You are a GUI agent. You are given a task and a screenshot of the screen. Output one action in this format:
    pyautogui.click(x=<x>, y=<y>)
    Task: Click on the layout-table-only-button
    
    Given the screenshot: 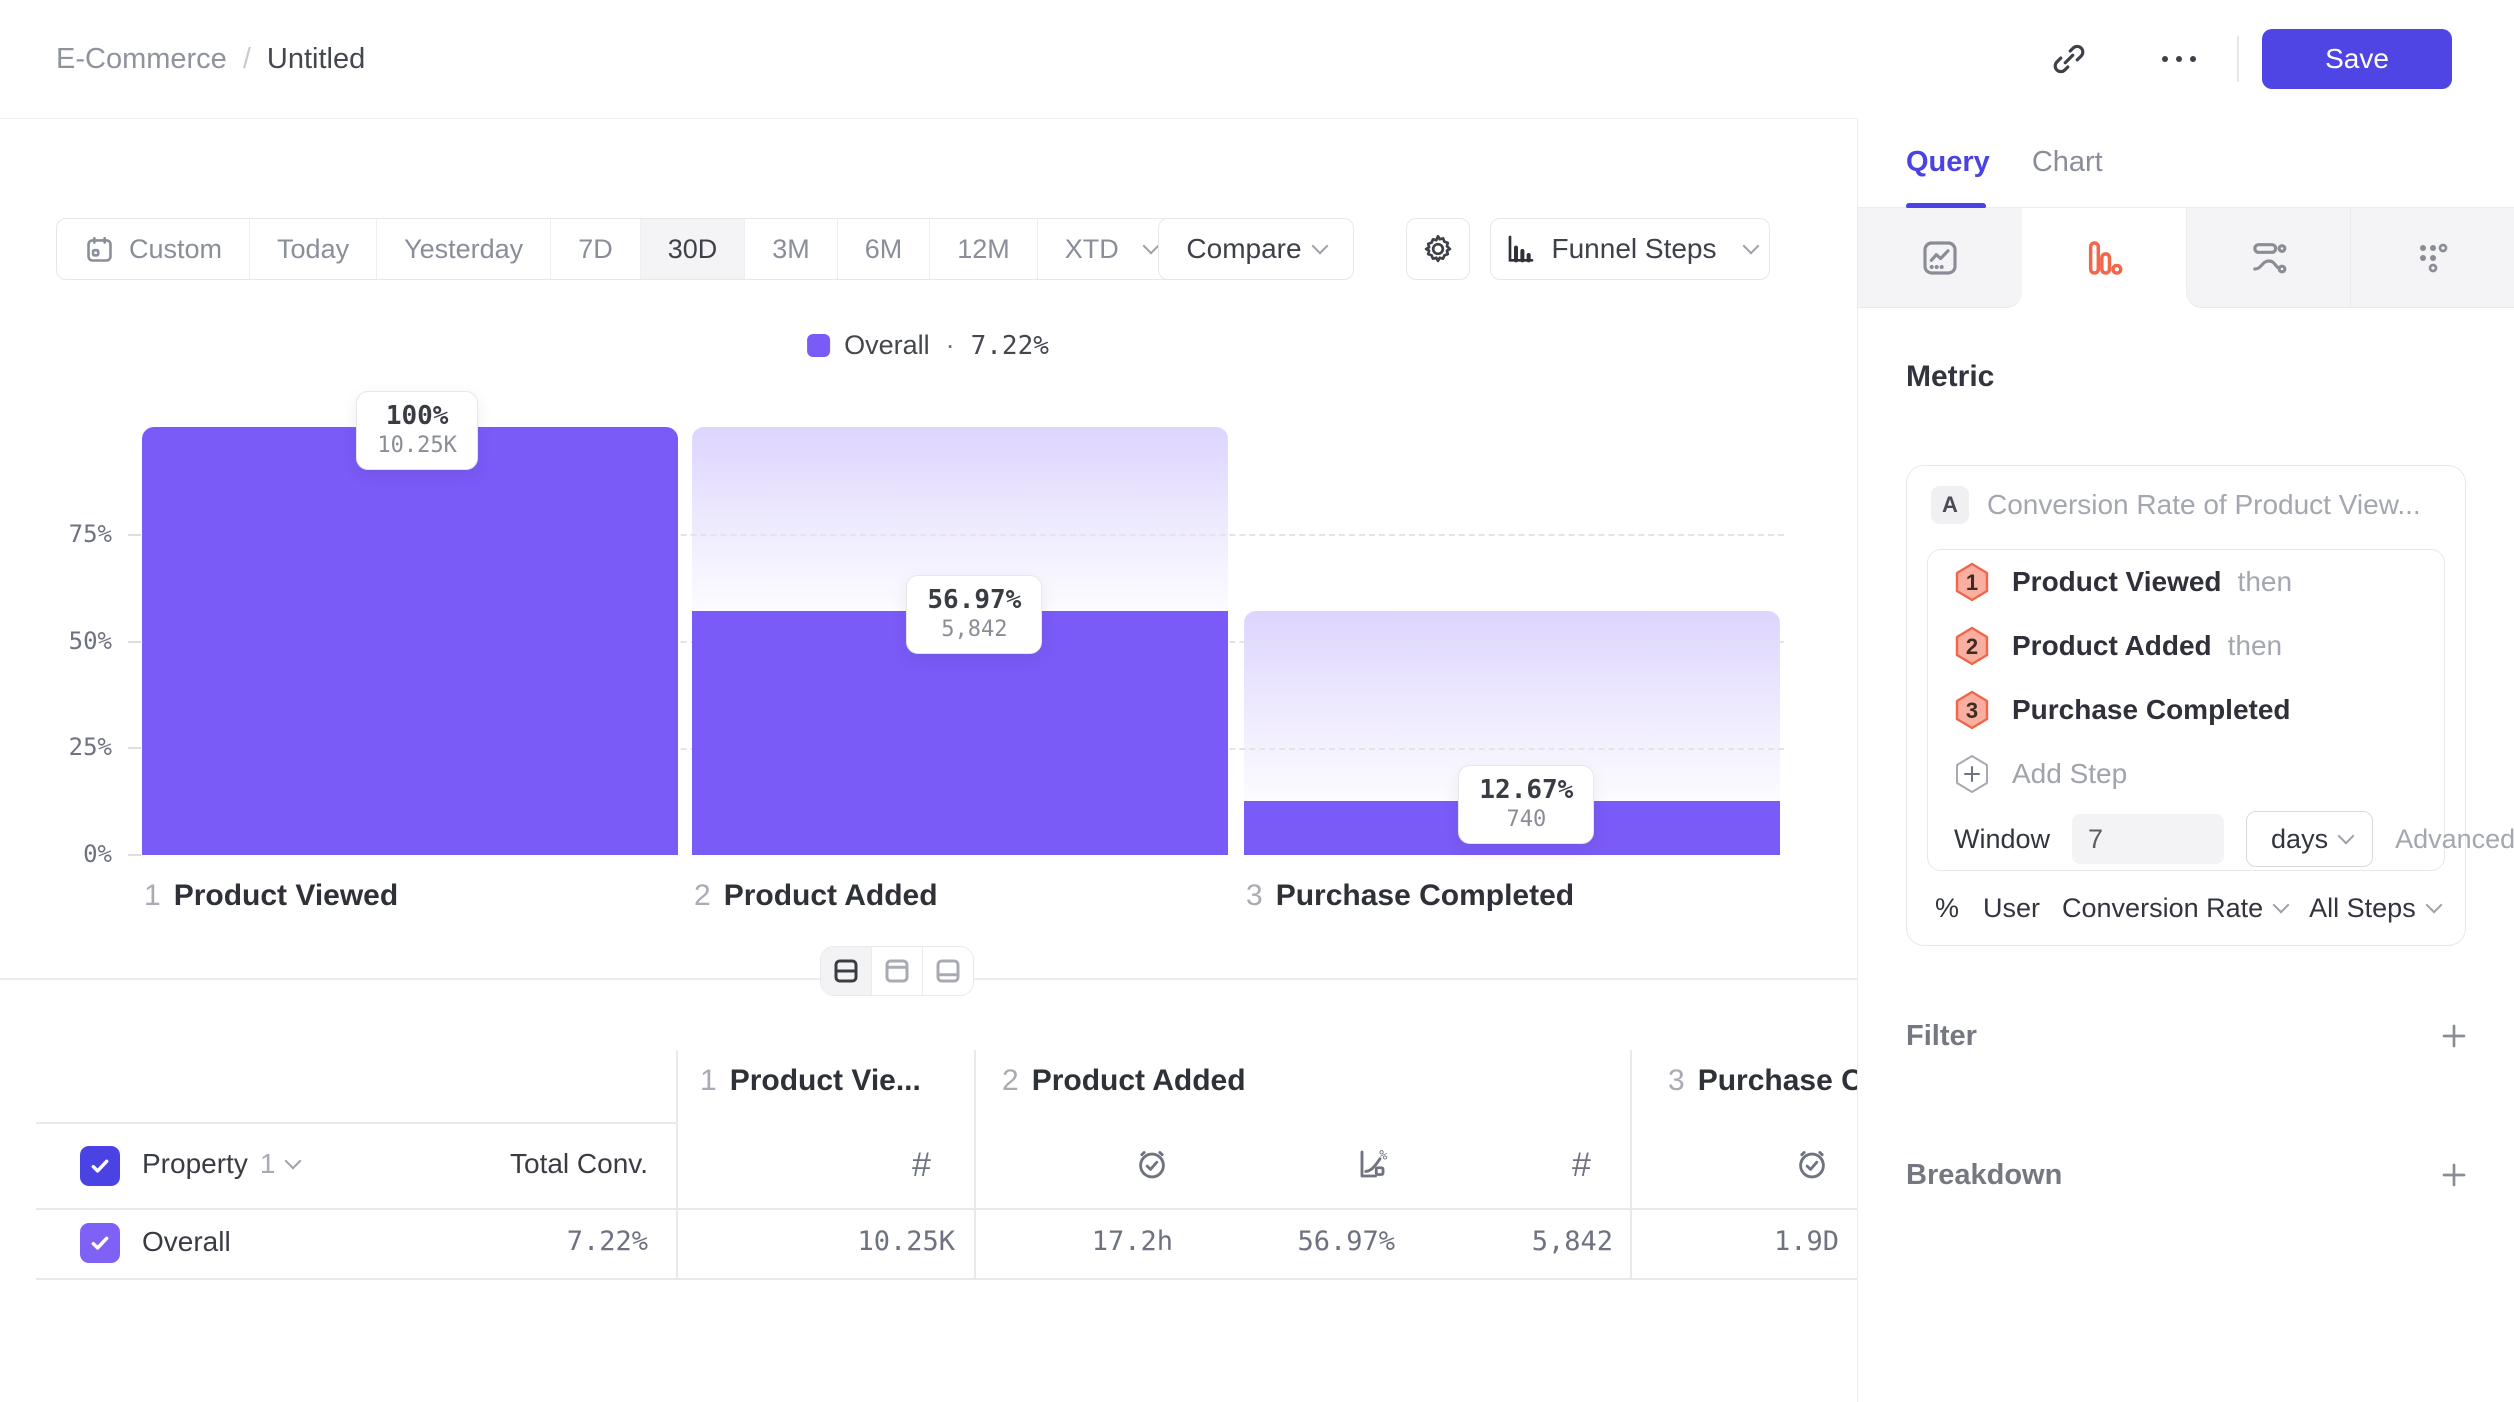 What is the action you would take?
    pyautogui.click(x=948, y=971)
    